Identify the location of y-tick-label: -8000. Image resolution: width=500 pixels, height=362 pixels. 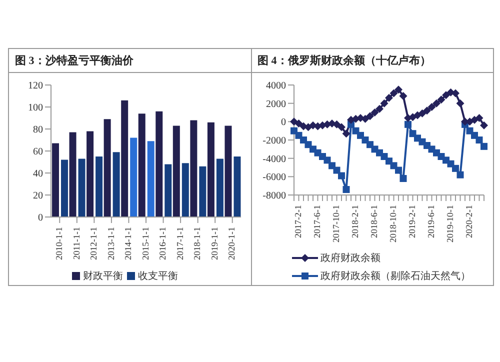
(274, 196).